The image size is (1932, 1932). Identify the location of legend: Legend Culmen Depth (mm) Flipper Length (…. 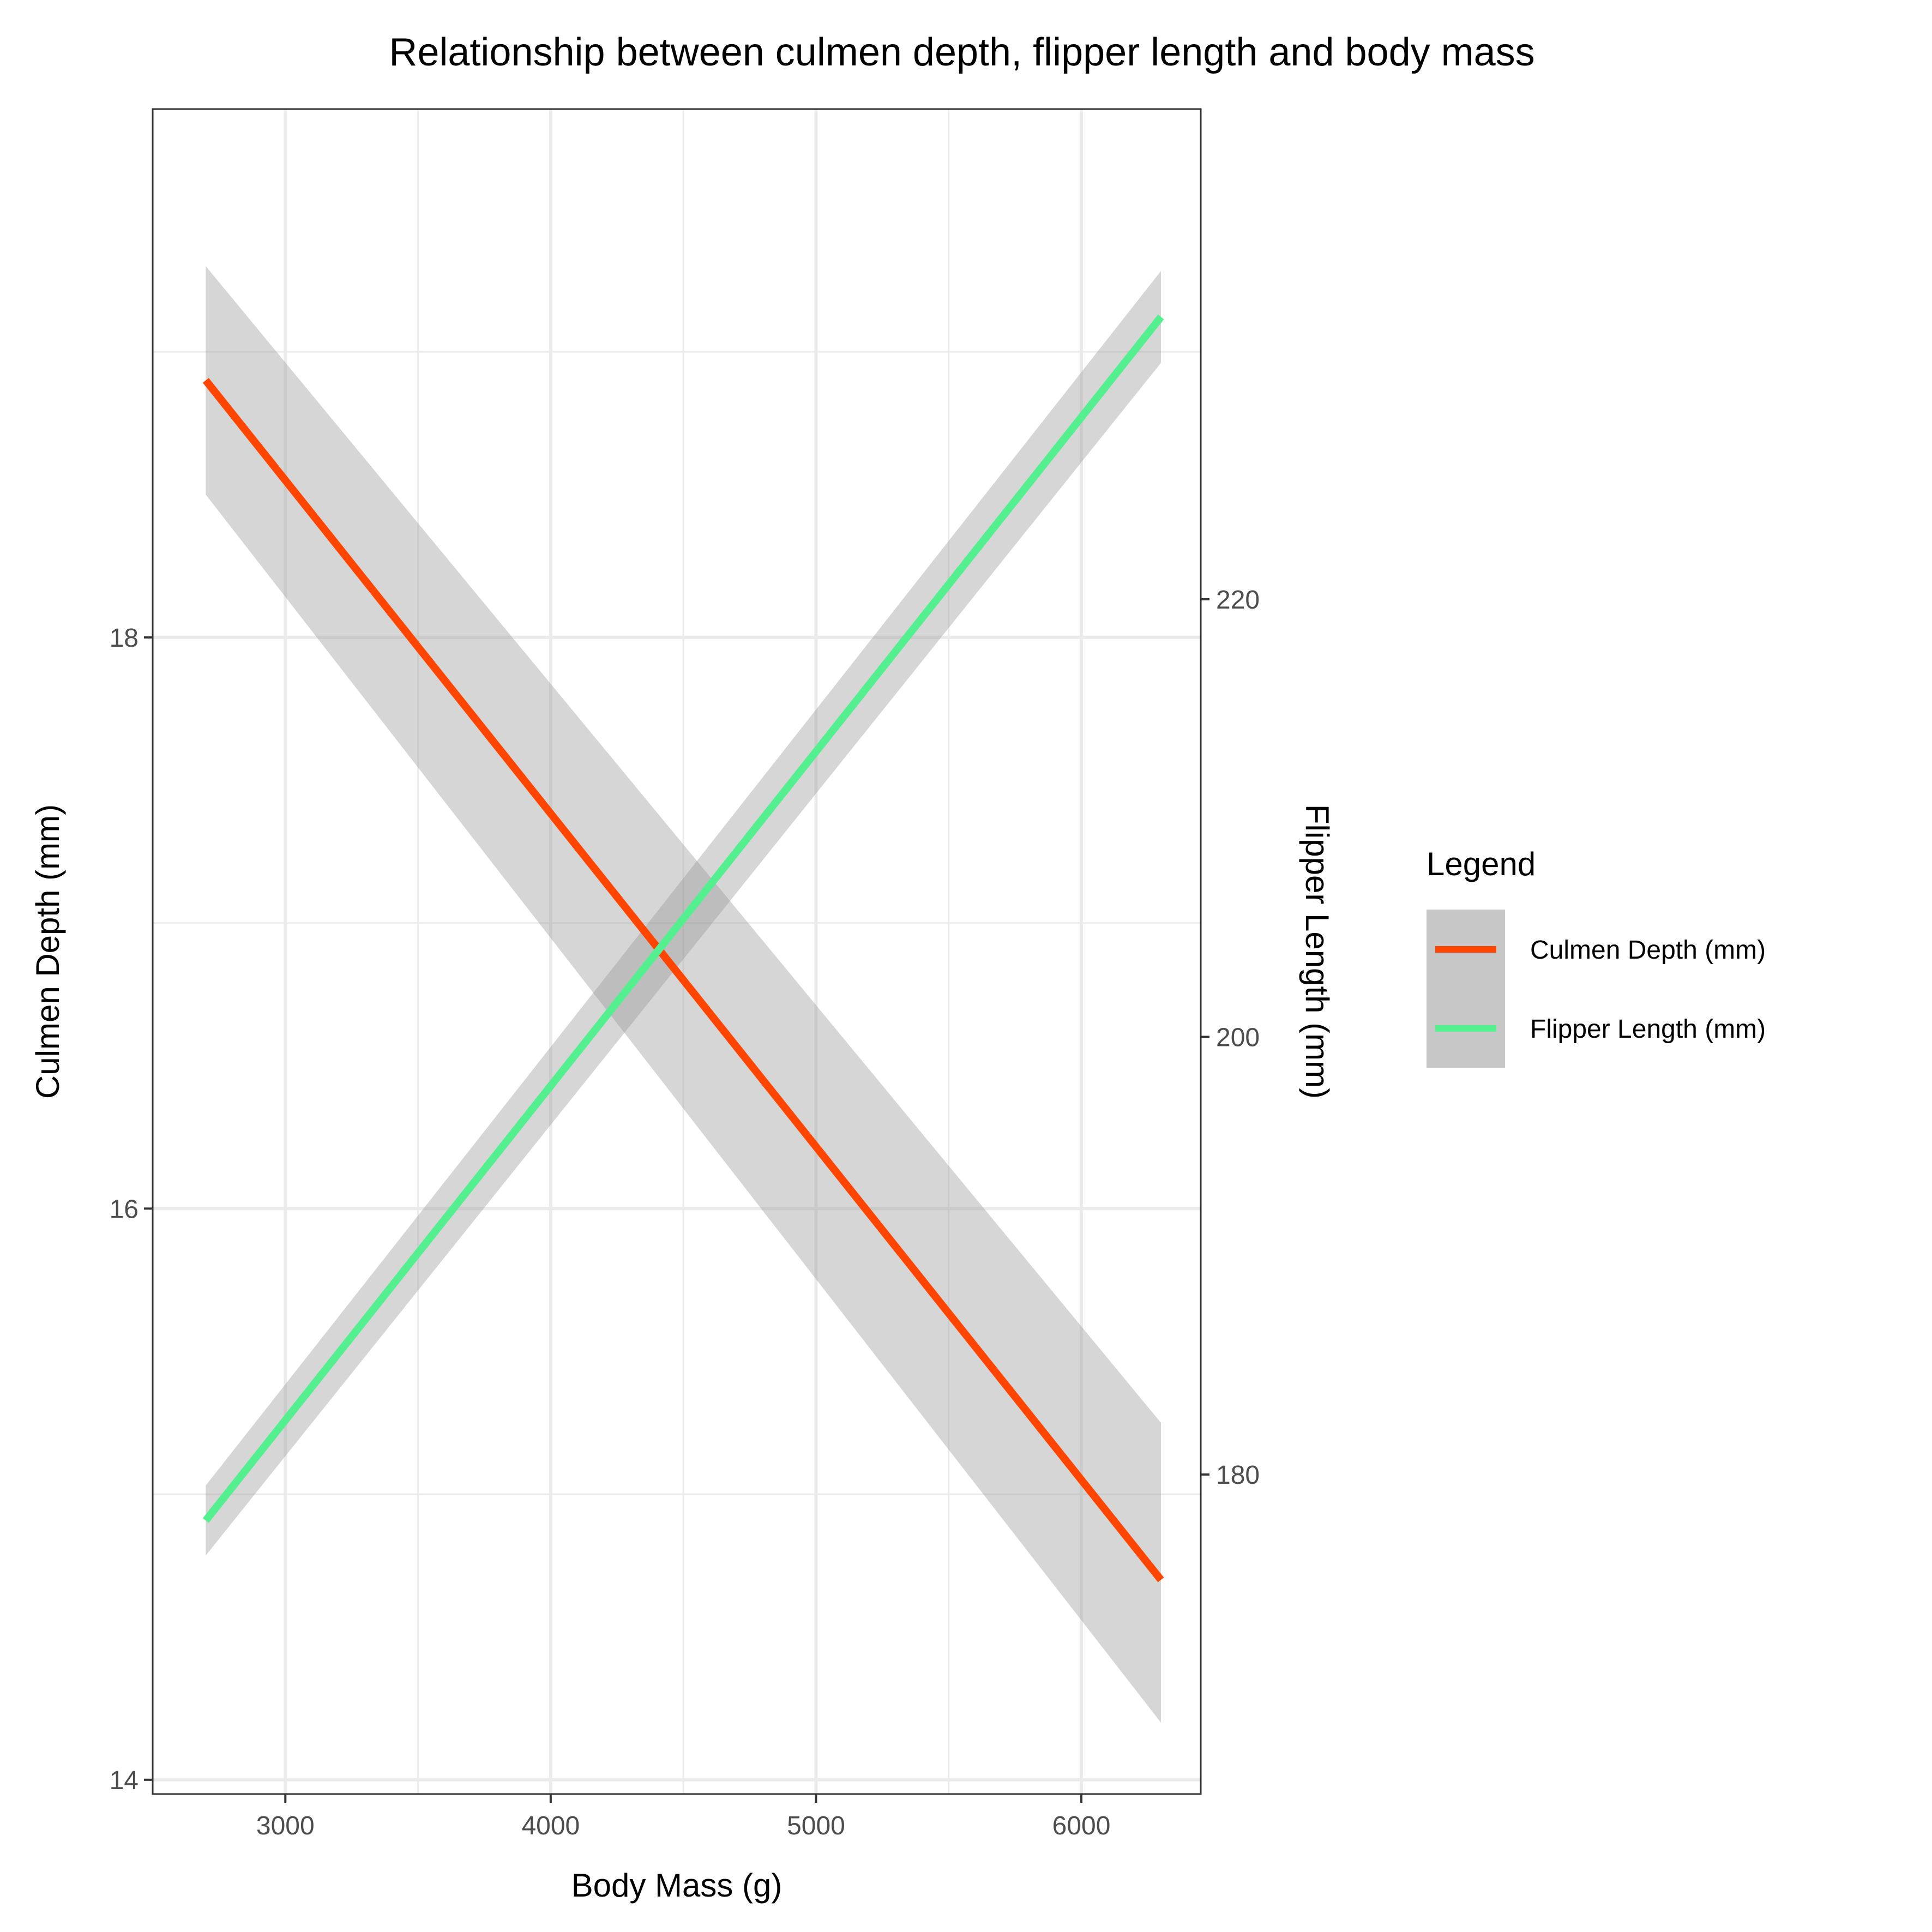
(1596, 957).